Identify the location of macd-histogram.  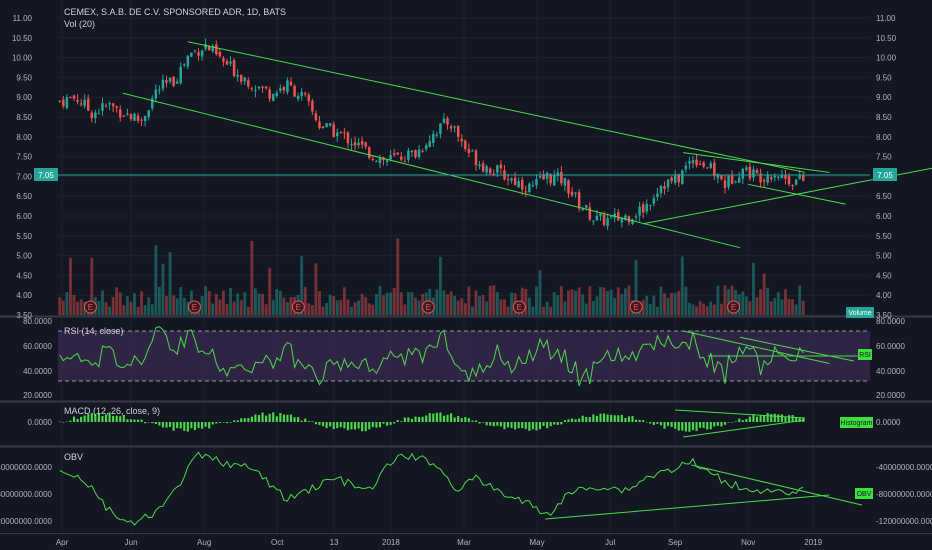
(432, 423).